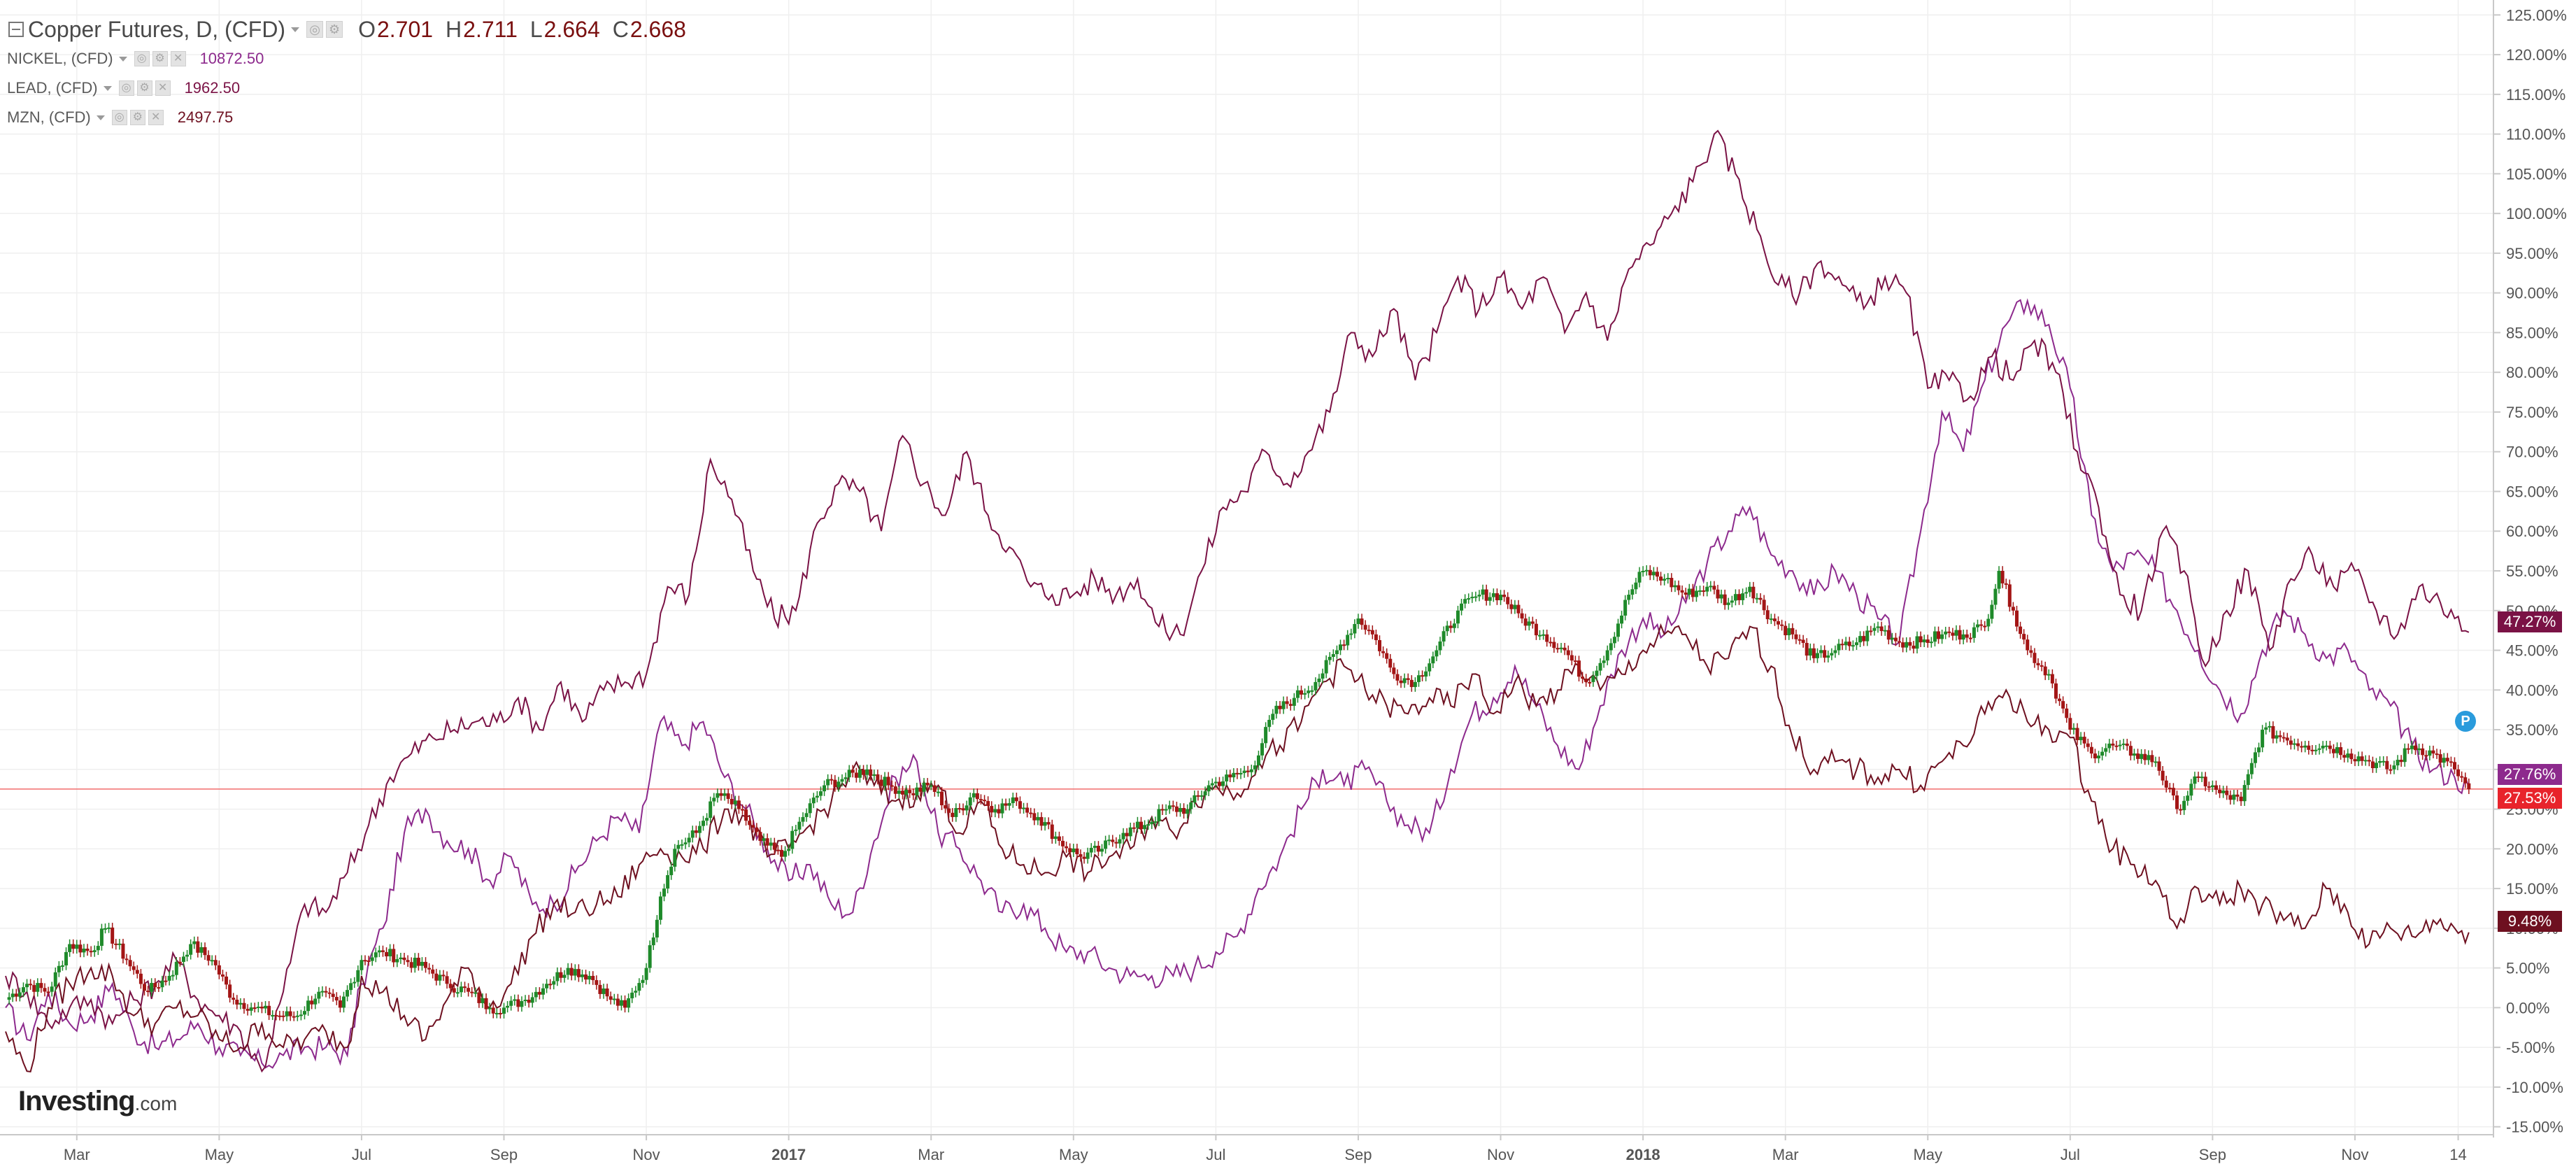 The image size is (2576, 1169). I want to click on nickel-symbol: NICKEL, (CFD), so click(60, 58).